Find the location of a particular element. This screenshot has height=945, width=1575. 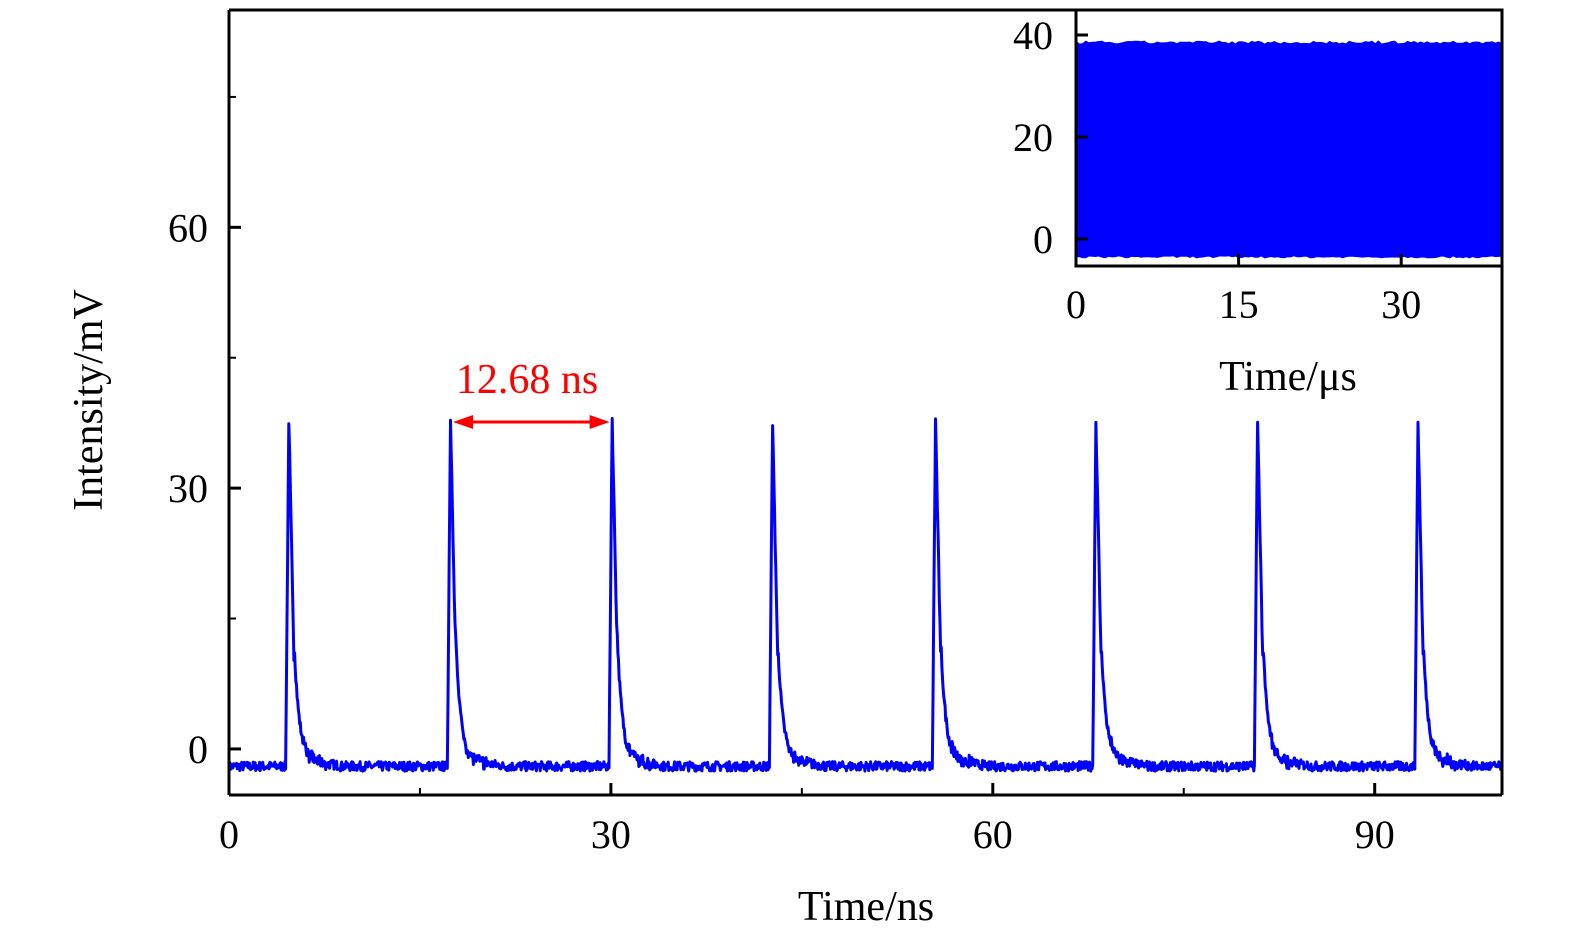

inset-y-tick-label: 0 is located at coordinates (1043, 239).